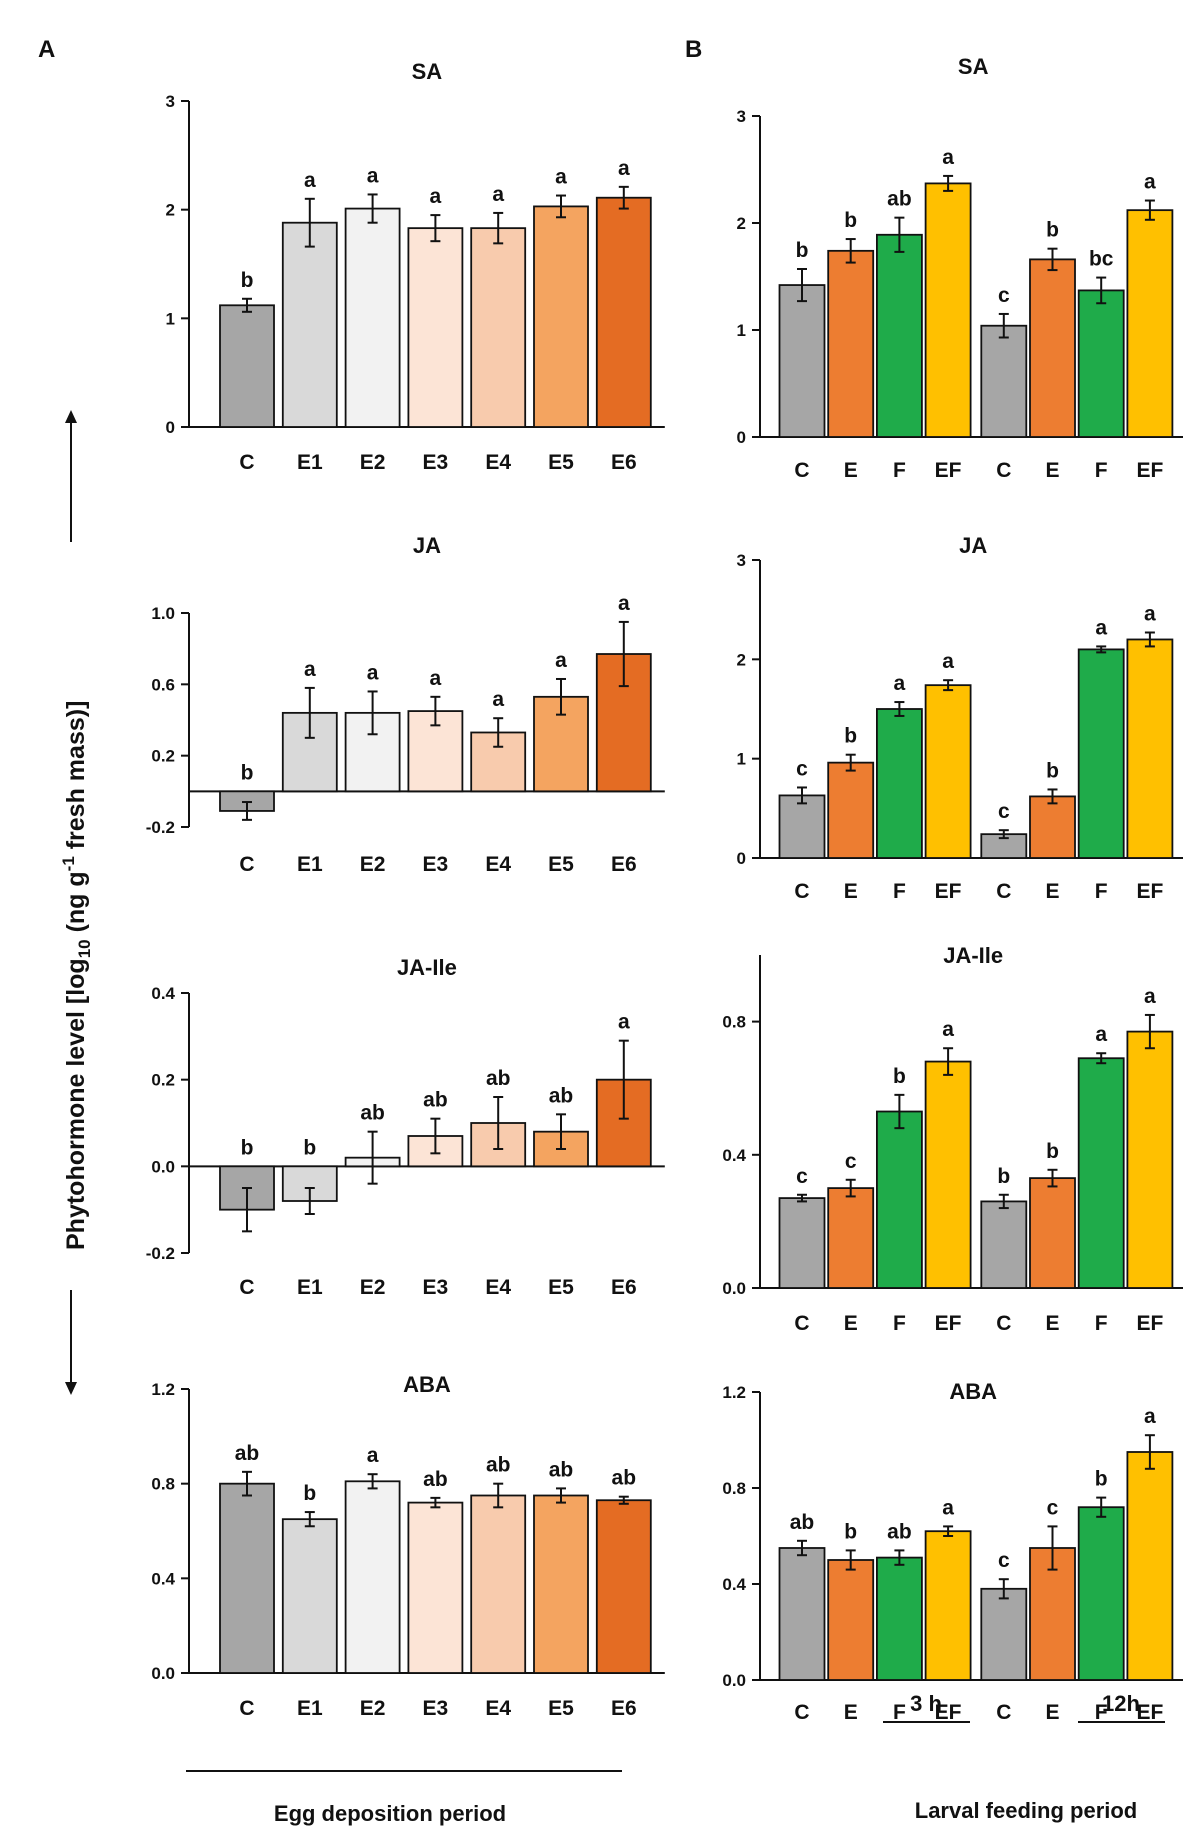 The height and width of the screenshot is (1846, 1183). What do you see at coordinates (498, 1287) in the screenshot?
I see `category-label: E4` at bounding box center [498, 1287].